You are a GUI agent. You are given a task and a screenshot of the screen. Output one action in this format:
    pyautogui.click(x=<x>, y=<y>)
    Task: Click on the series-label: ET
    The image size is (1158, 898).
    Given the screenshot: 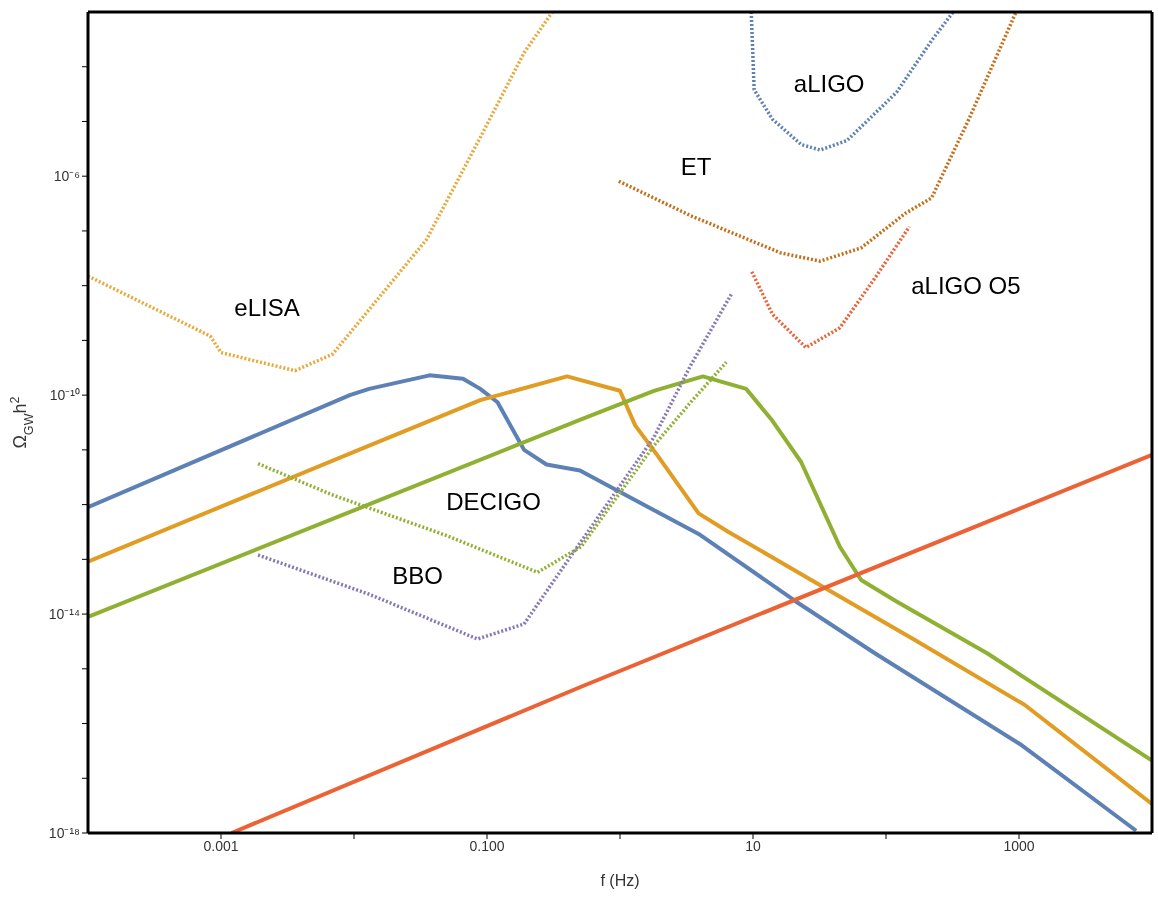 What is the action you would take?
    pyautogui.click(x=696, y=166)
    